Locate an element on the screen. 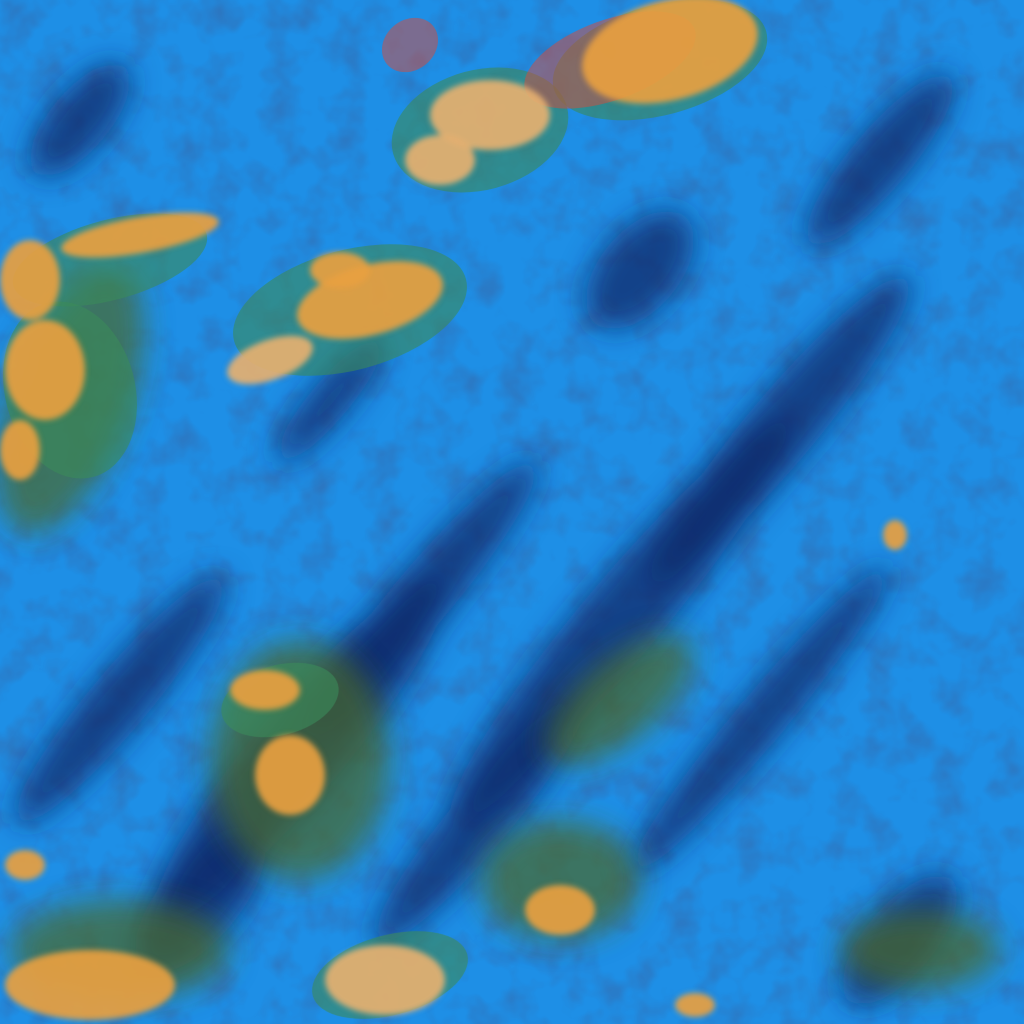 The height and width of the screenshot is (1024, 1024). cloud-rim is located at coordinates (410, 45).